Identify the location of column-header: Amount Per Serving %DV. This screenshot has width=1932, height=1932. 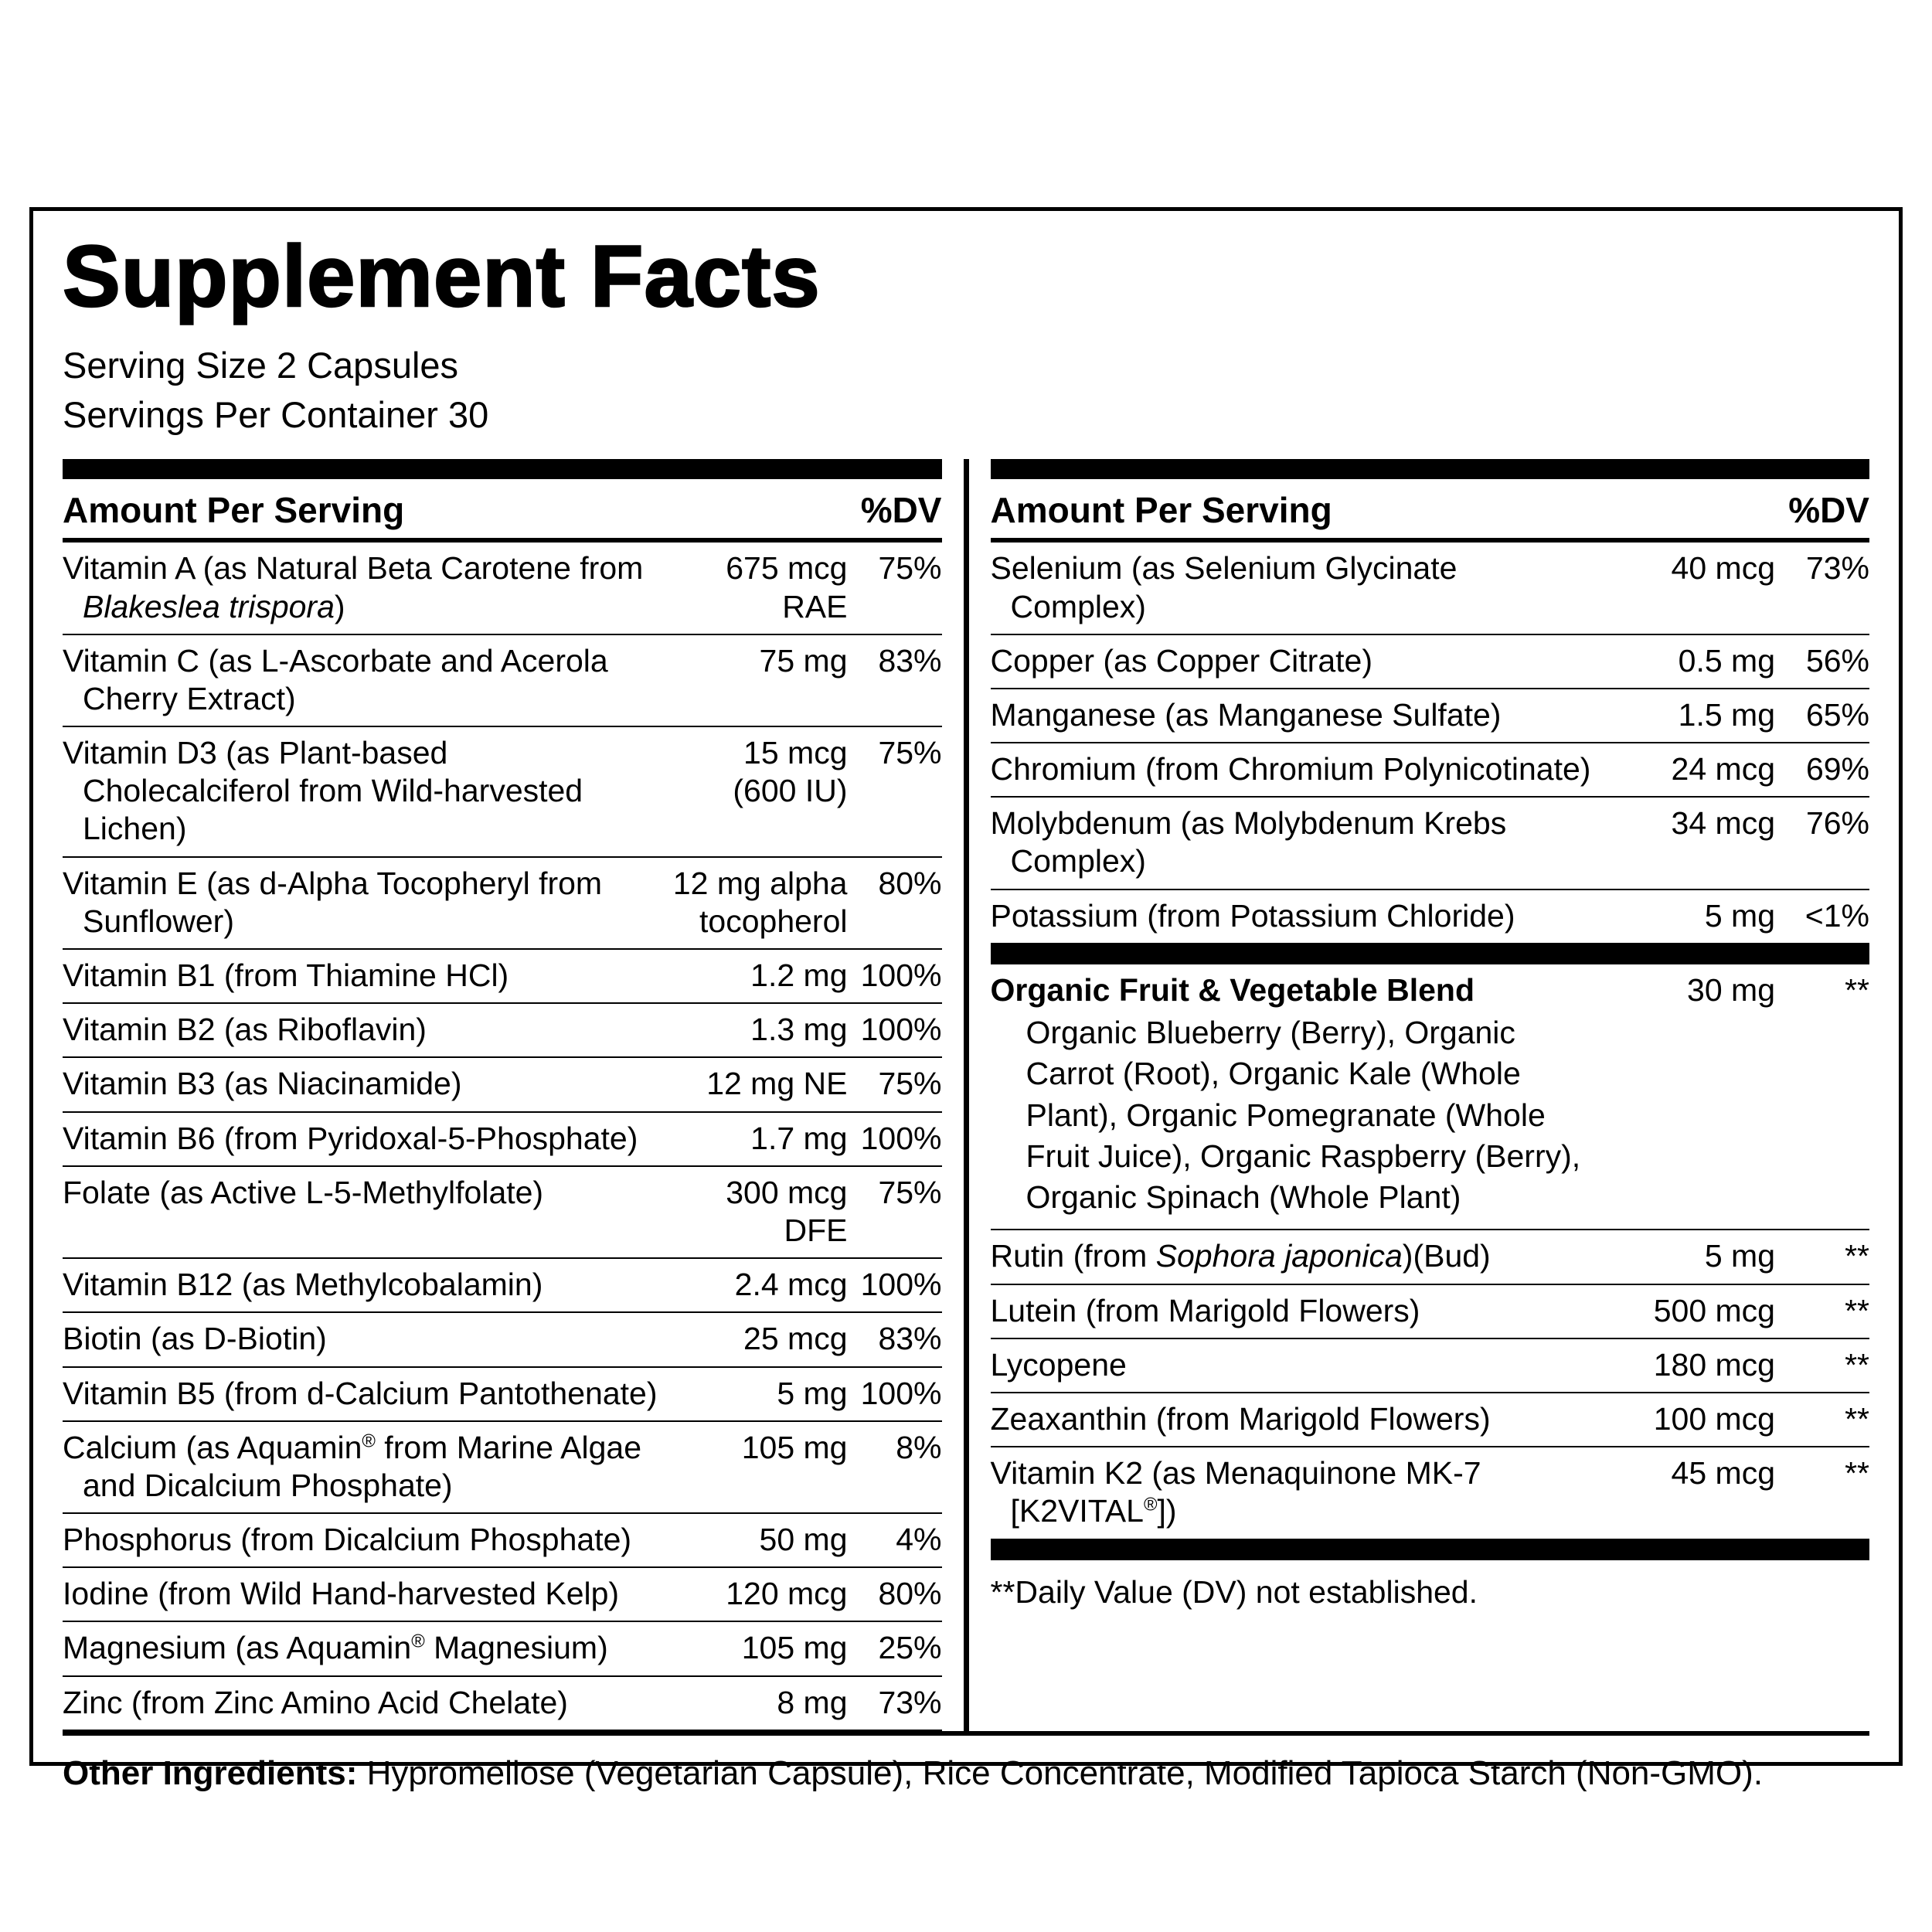
(503, 511).